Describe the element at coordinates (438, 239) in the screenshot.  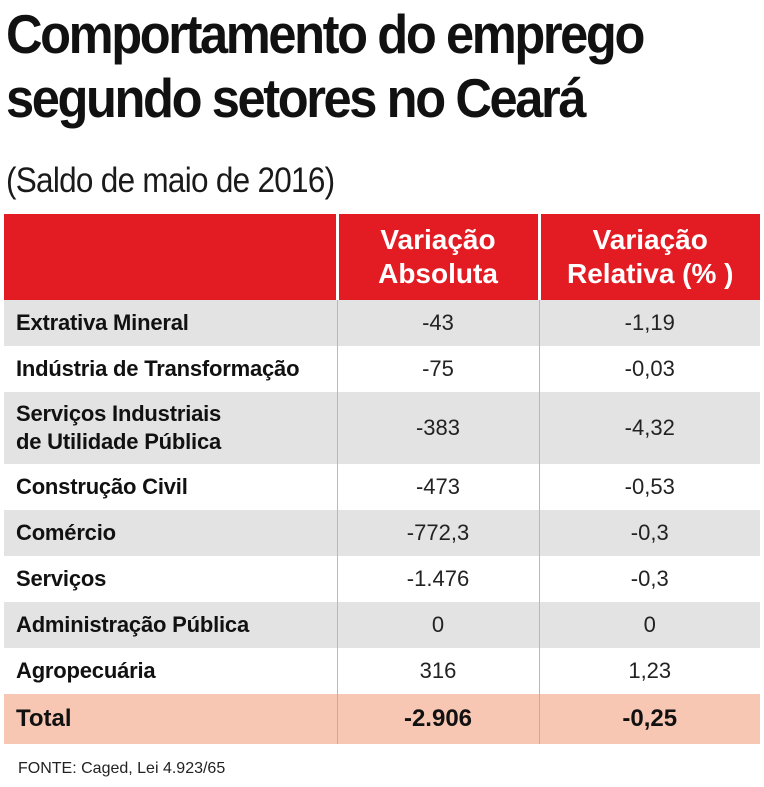
I see `header-absolute-line-1: Variação` at that location.